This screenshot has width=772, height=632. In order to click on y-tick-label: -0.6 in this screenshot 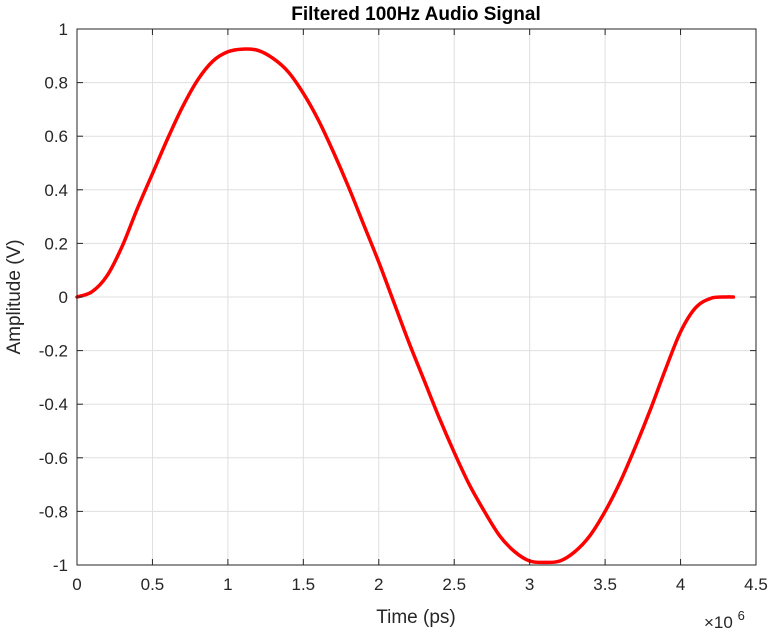, I will do `click(53, 458)`.